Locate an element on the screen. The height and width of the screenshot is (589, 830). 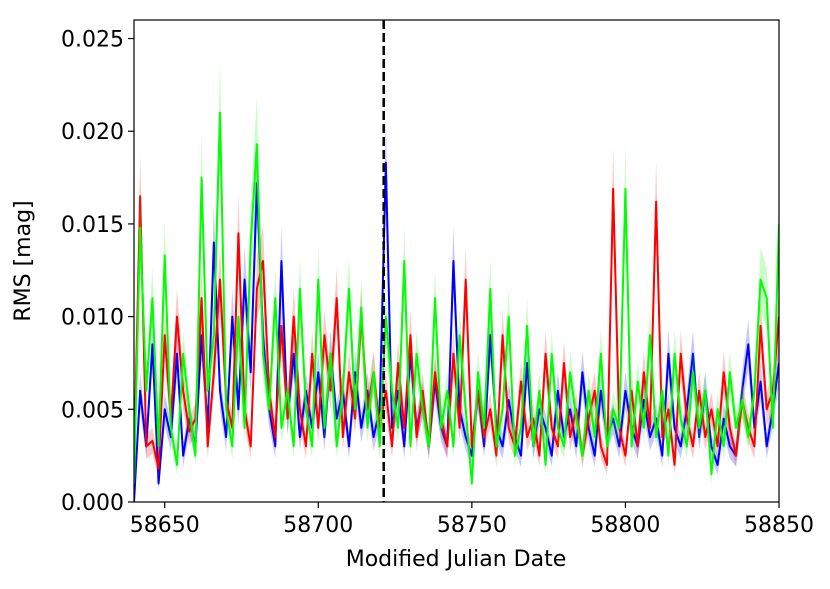
y-tick-label: 0.005 is located at coordinates (92, 410).